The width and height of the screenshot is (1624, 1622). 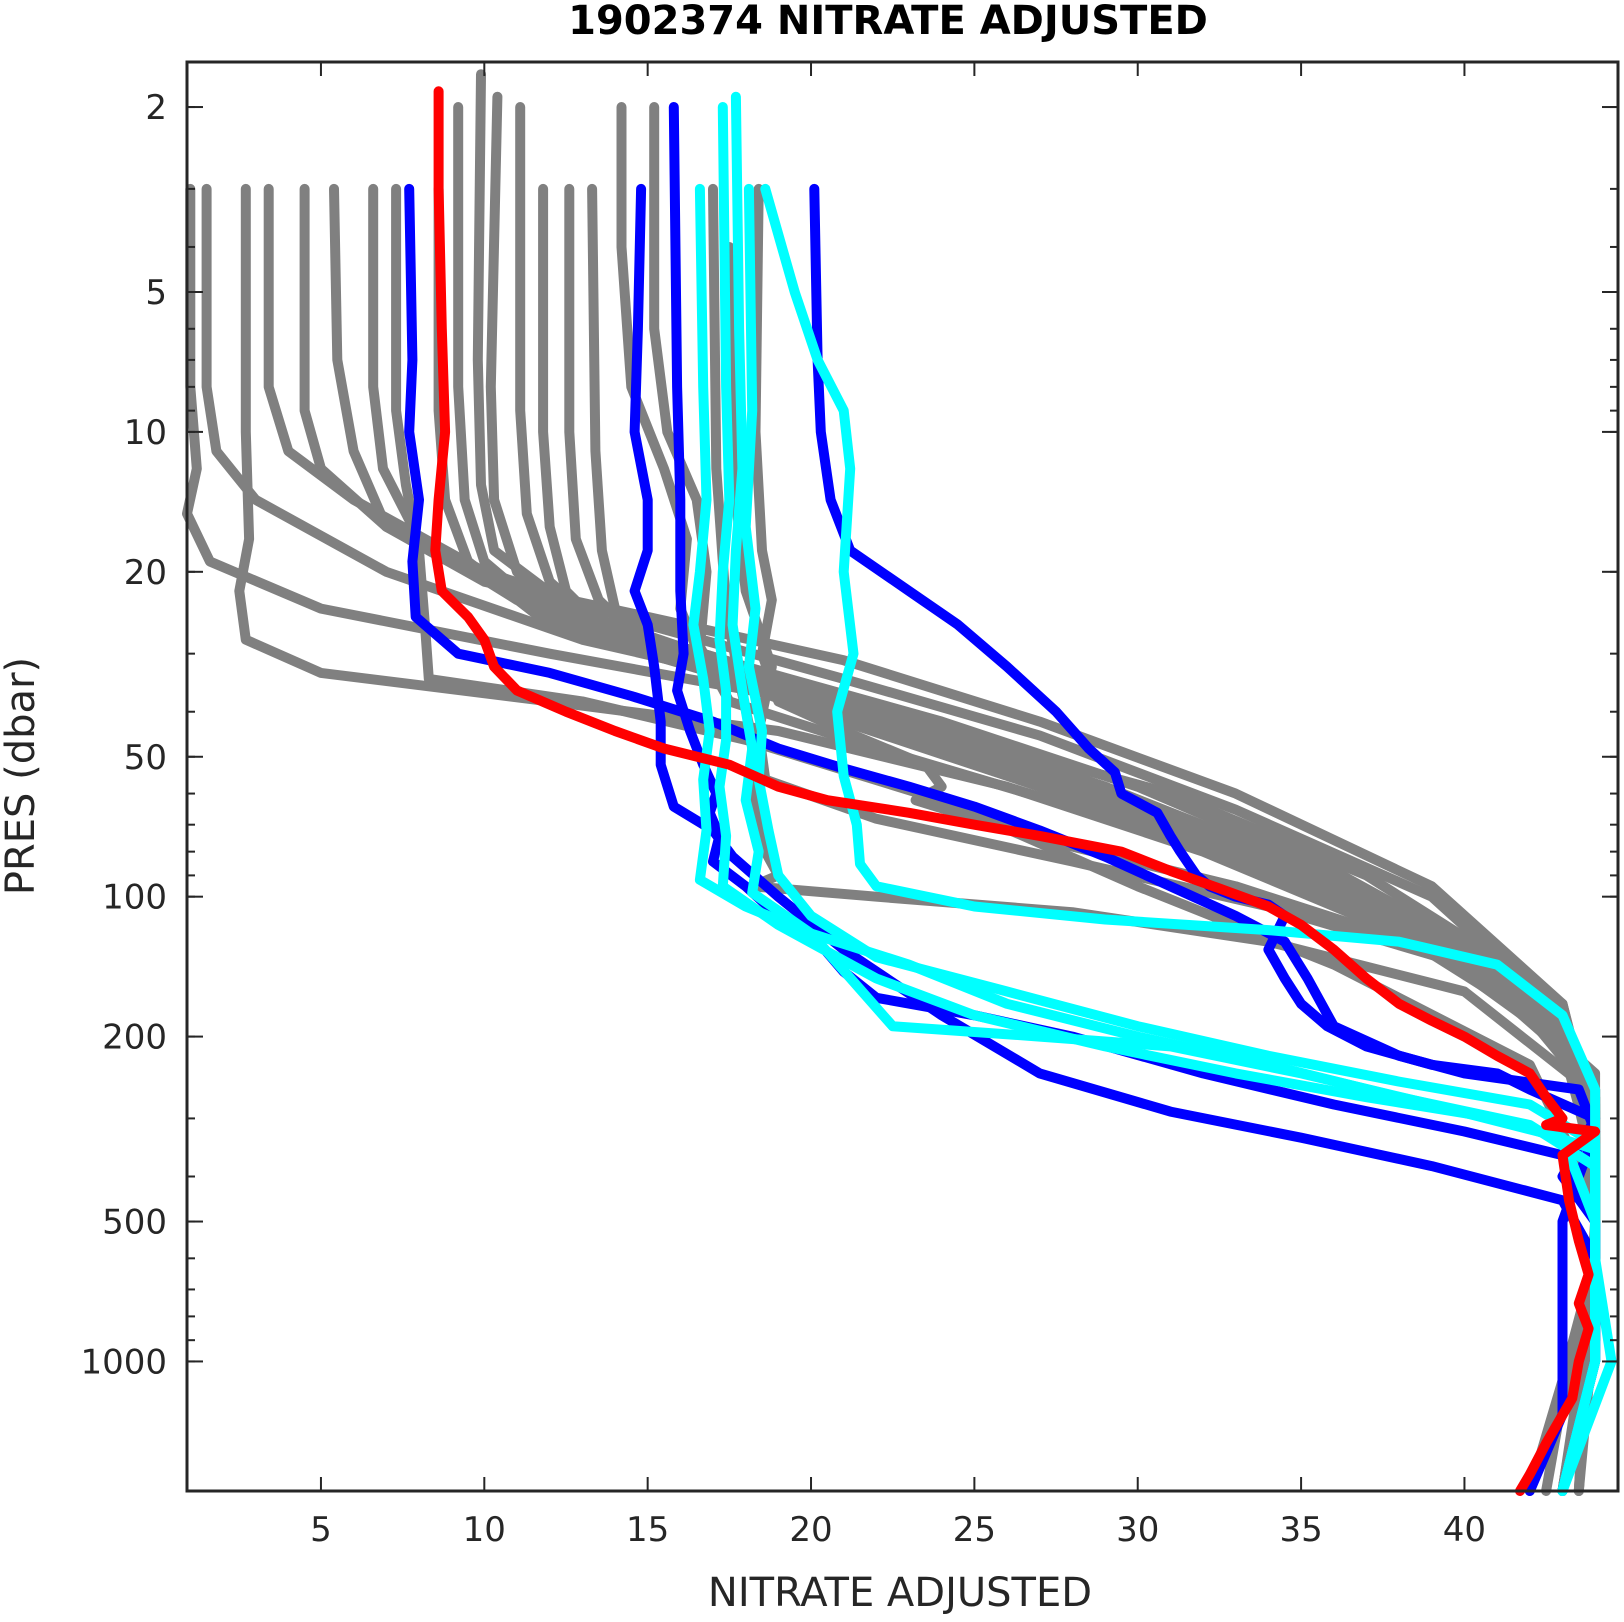 What do you see at coordinates (810, 1530) in the screenshot?
I see `x-tick-label: 20` at bounding box center [810, 1530].